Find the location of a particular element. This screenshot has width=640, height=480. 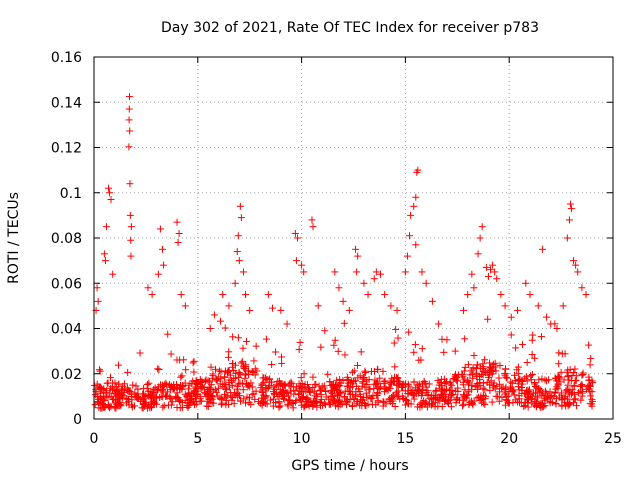

y-tick-label: 0.08 is located at coordinates (66, 239).